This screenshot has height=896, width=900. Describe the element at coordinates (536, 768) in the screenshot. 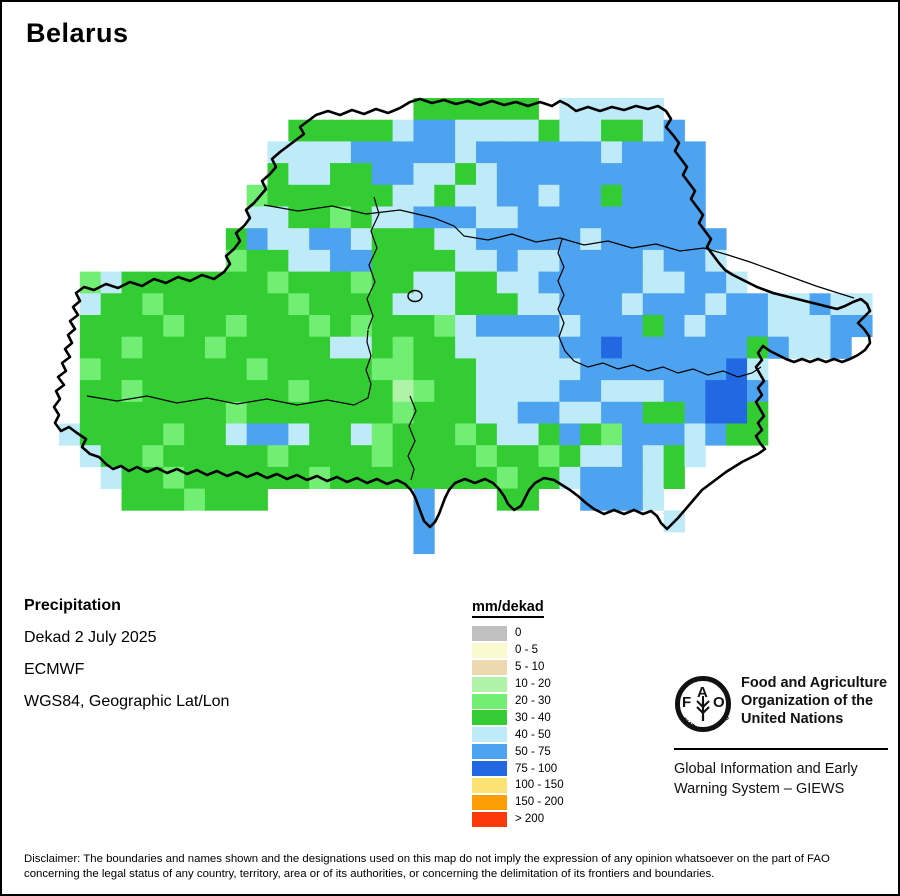

I see `legend-label: 75 - 100` at that location.